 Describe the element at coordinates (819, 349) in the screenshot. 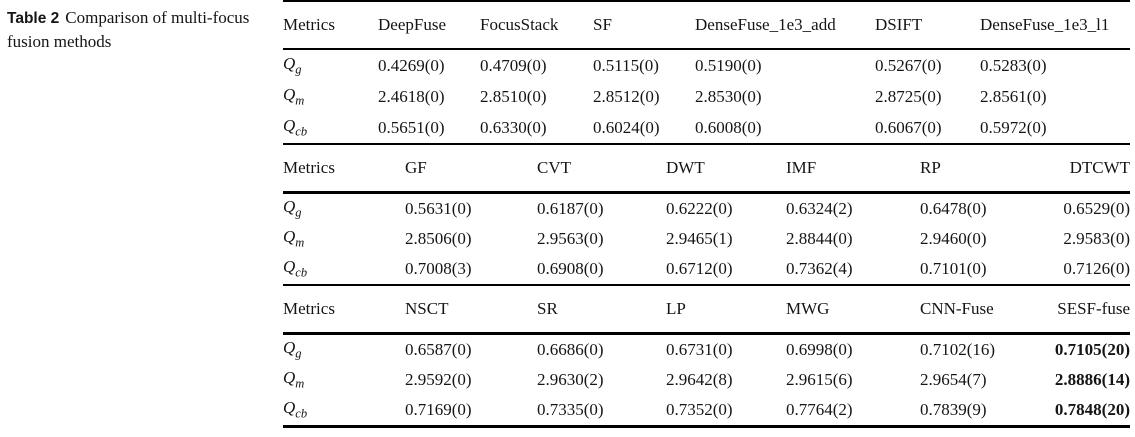

I see `value-cell: 0.6998(0)` at that location.